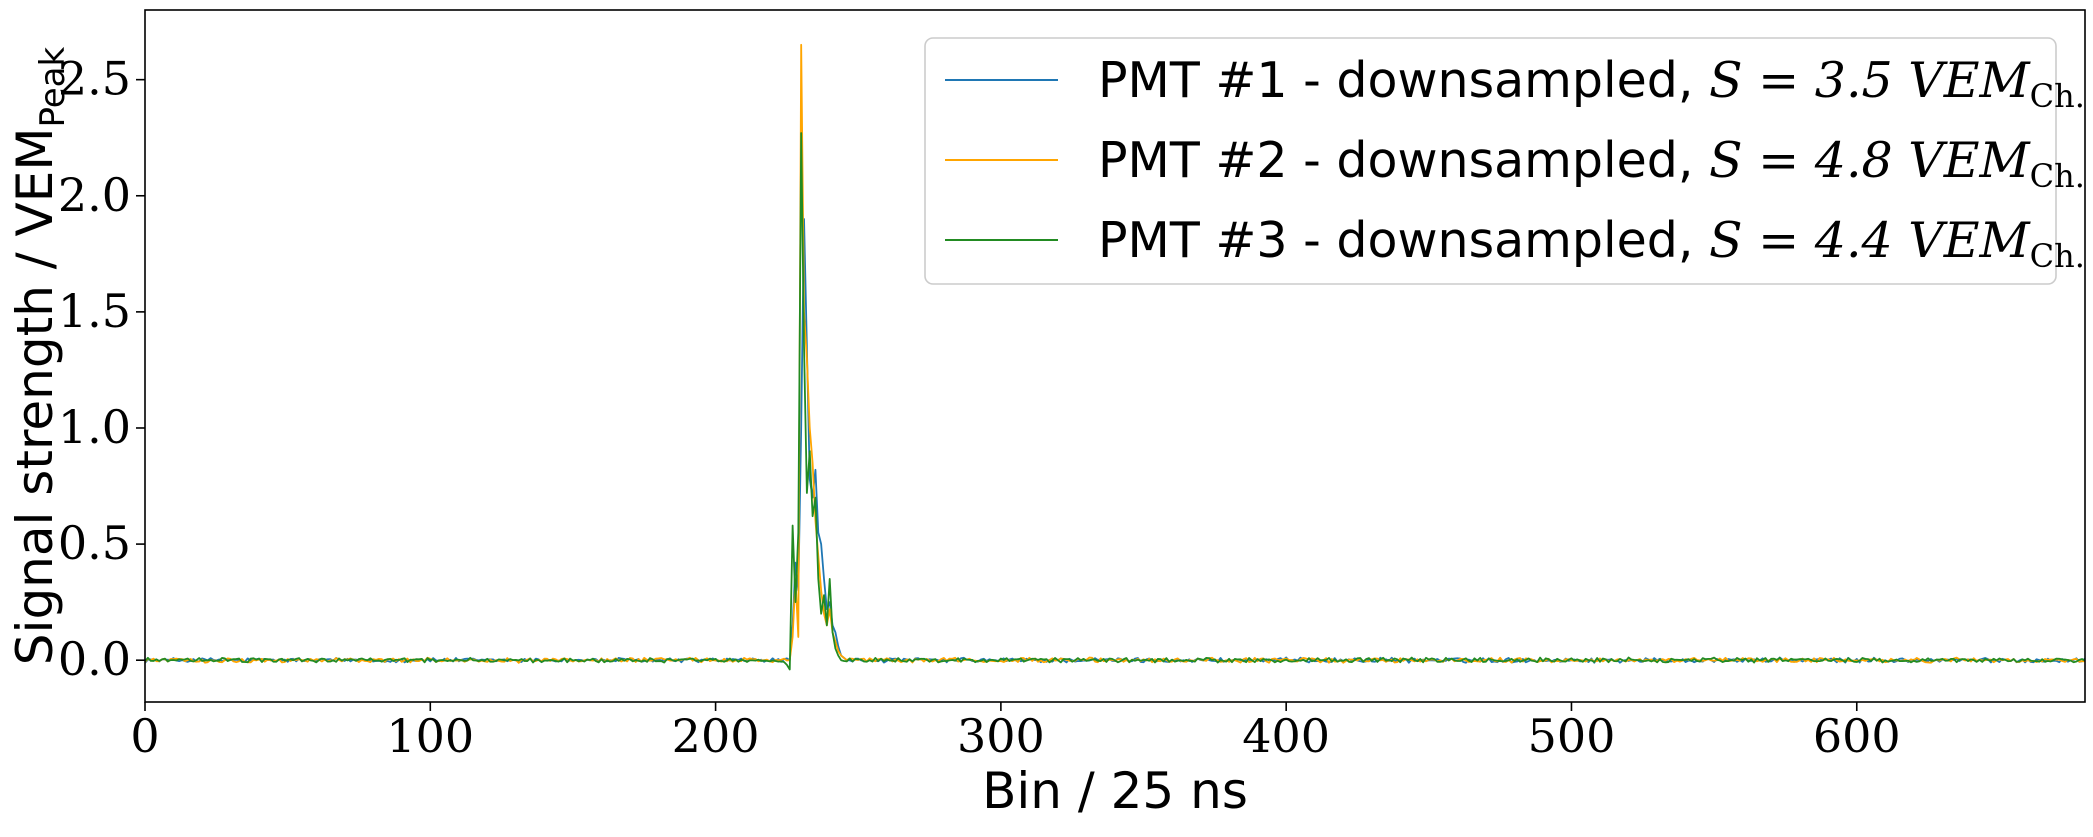 This screenshot has width=2093, height=837. What do you see at coordinates (1572, 736) in the screenshot?
I see `x-tick-label: 500` at bounding box center [1572, 736].